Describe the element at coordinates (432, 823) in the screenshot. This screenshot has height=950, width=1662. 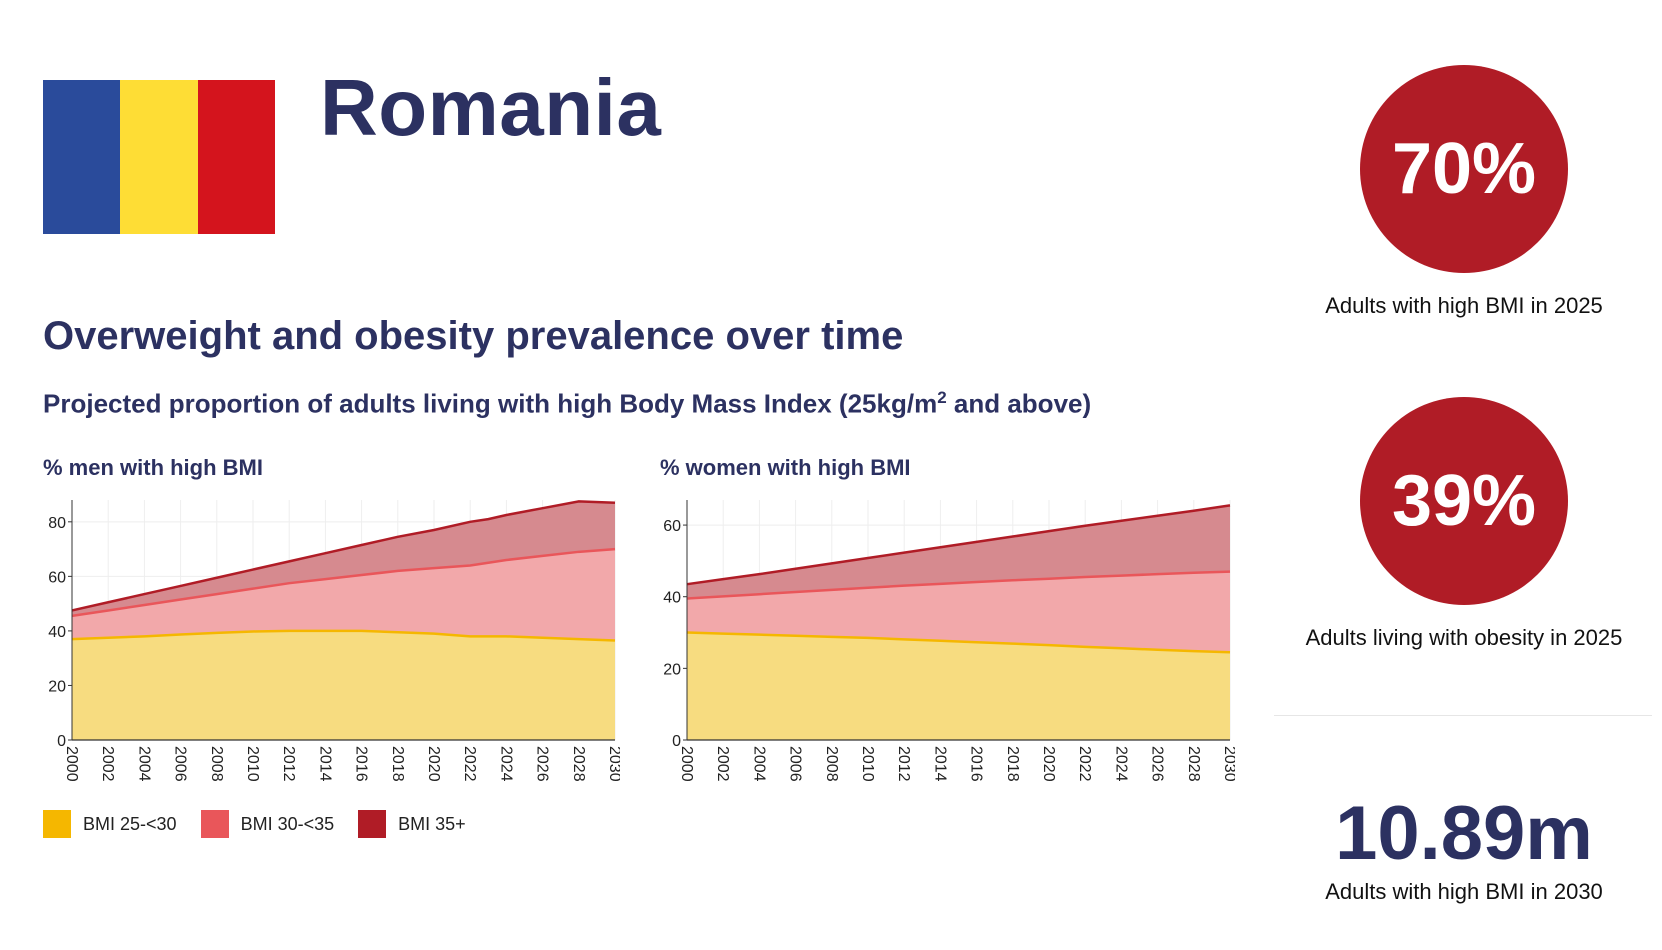
I see `legend-label: BMI 35+` at that location.